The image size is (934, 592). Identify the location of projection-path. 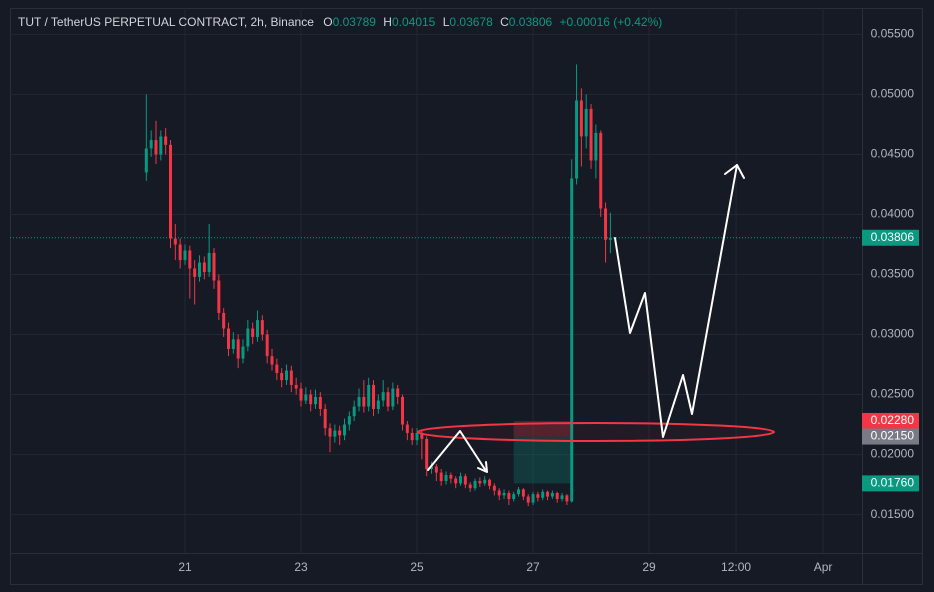
(457, 451).